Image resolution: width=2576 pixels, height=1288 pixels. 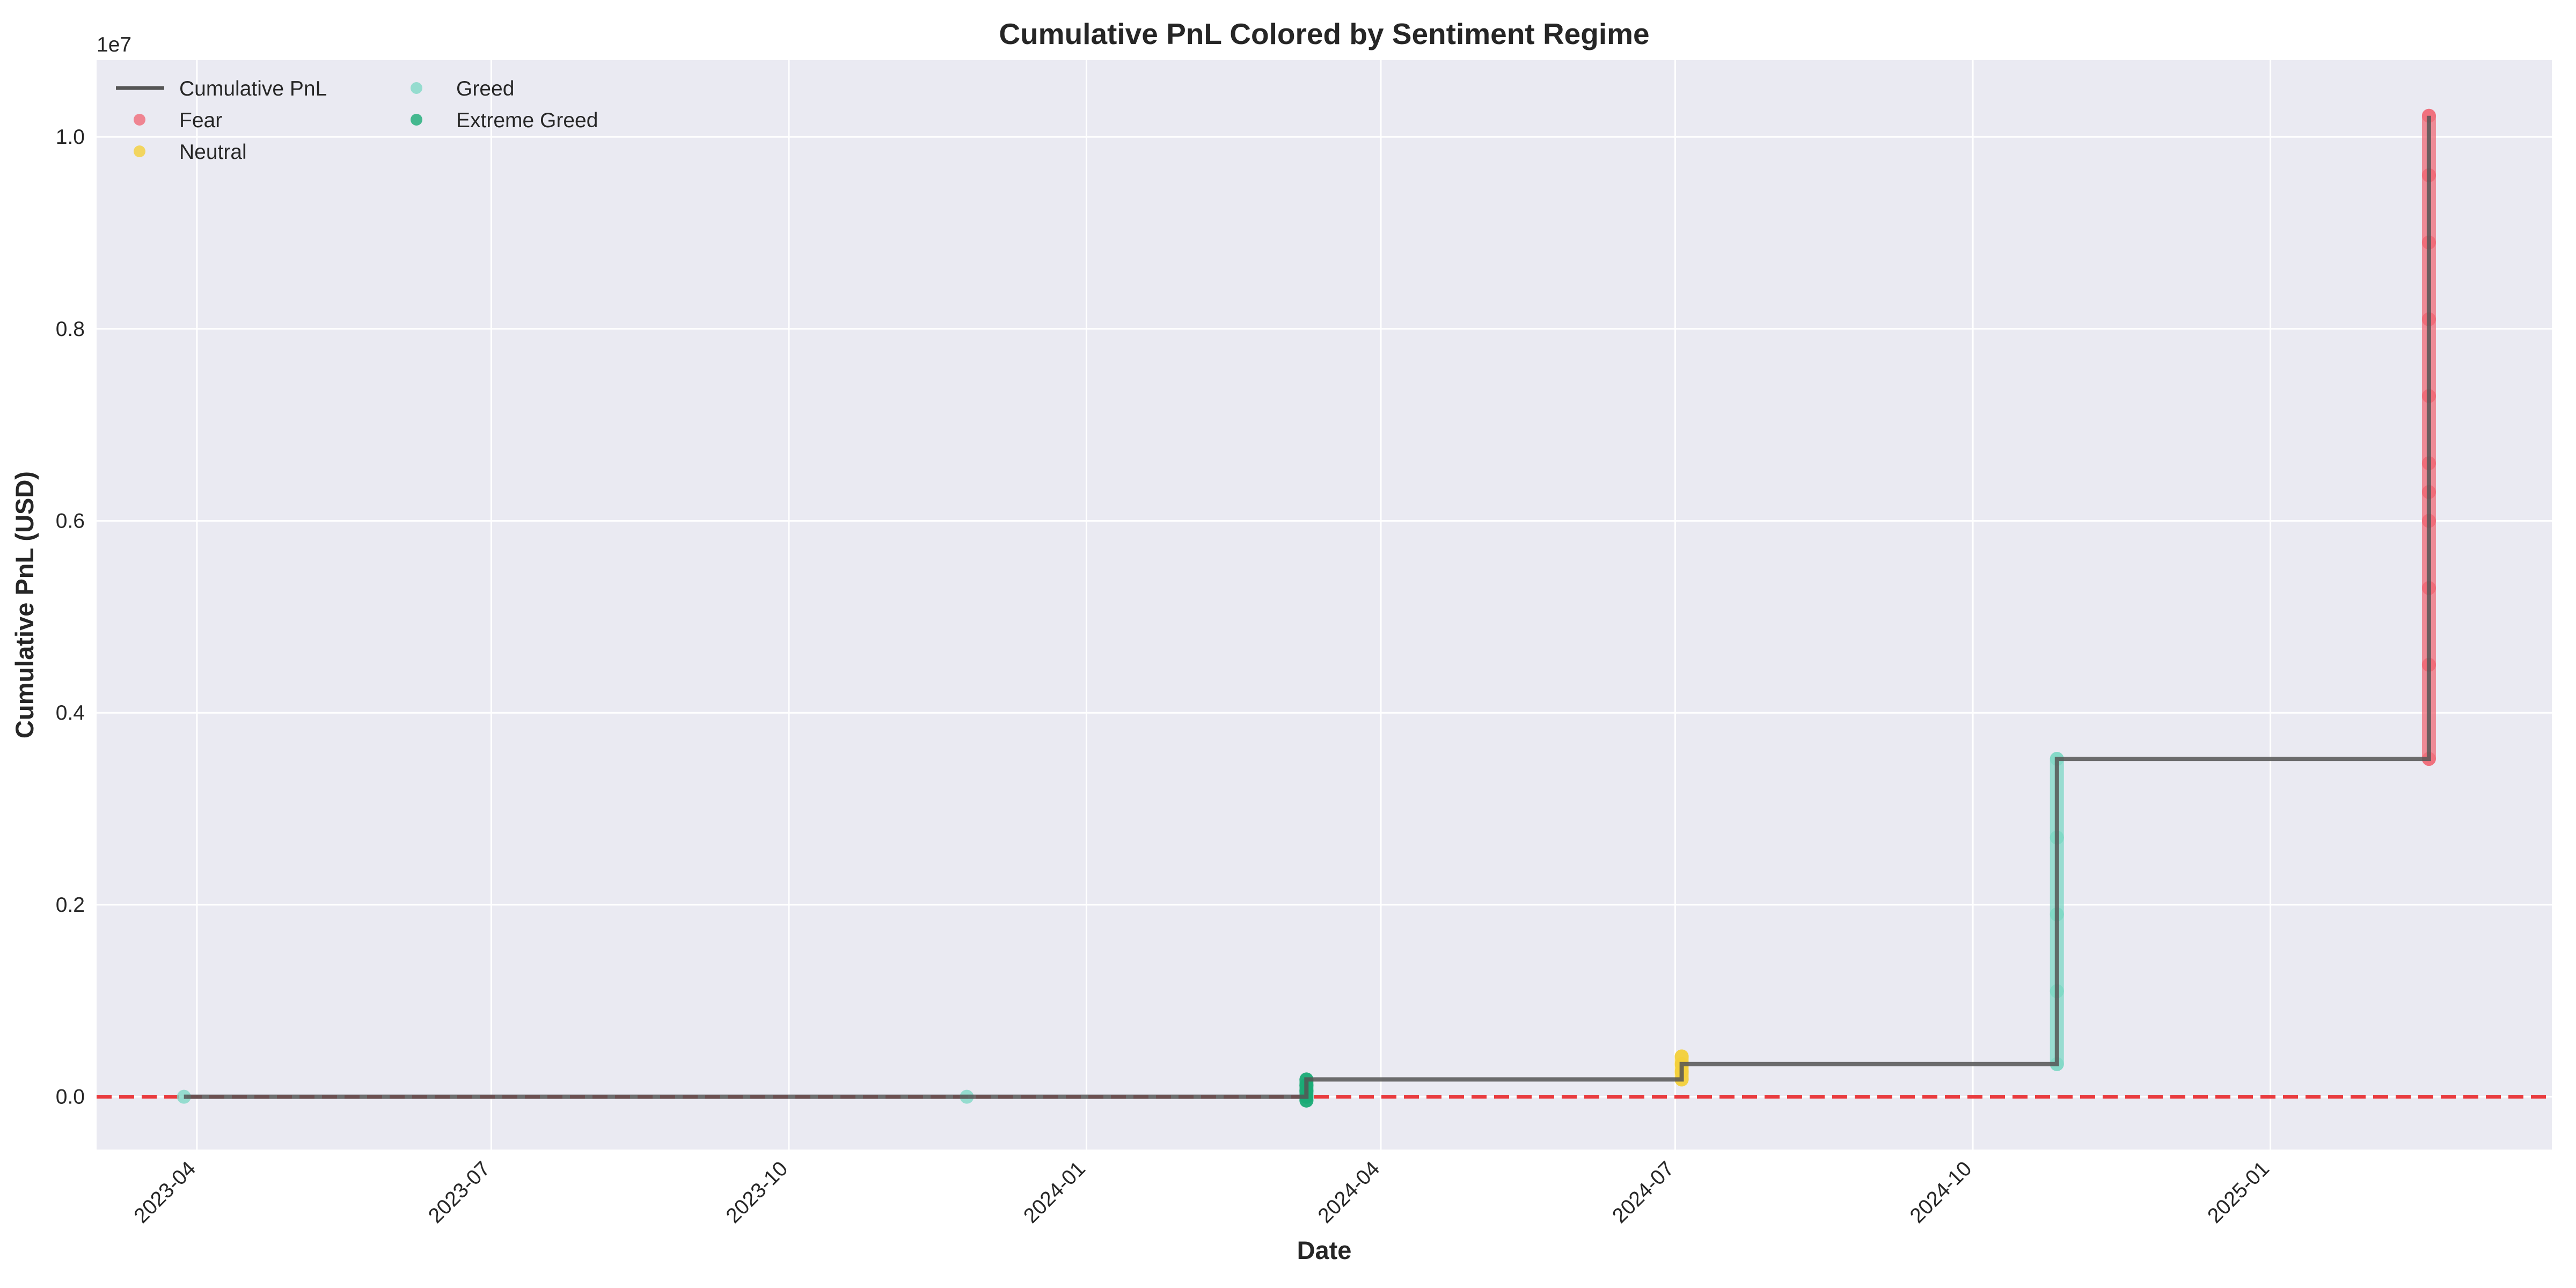 I want to click on legend-label: Fear, so click(x=200, y=120).